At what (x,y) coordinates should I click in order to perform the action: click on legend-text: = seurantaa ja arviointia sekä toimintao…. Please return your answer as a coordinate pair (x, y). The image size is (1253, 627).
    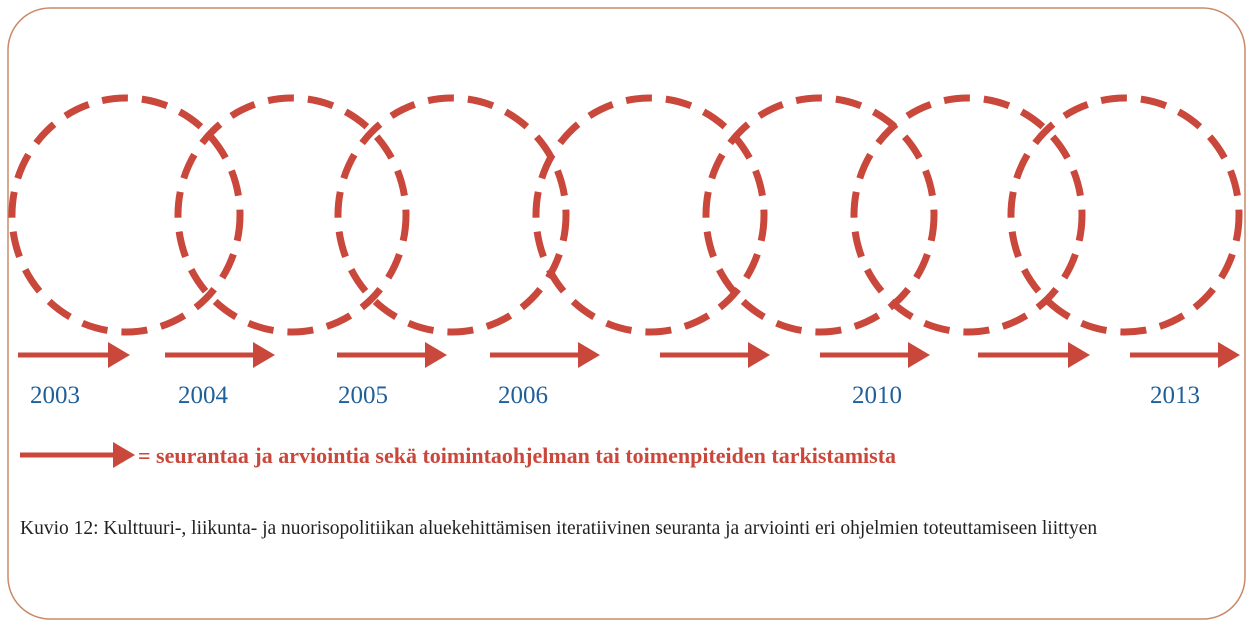
    Looking at the image, I should click on (517, 455).